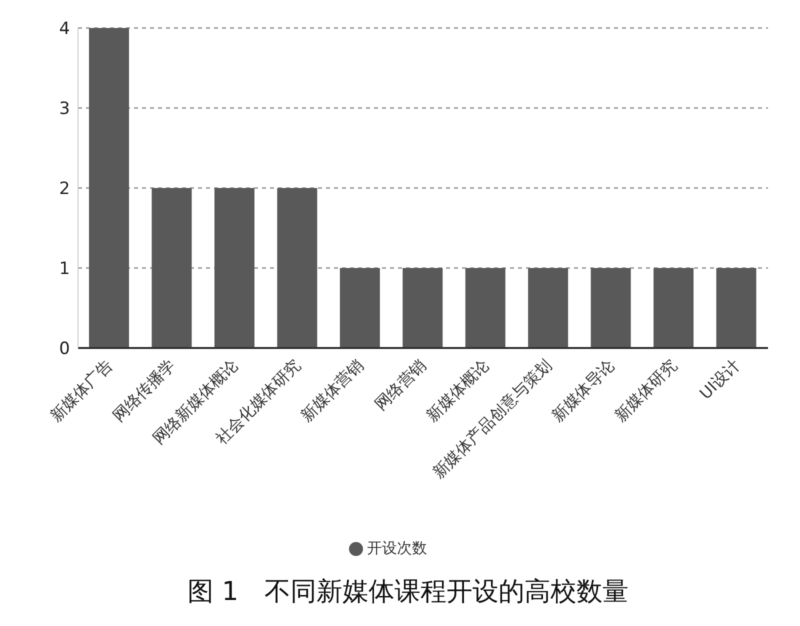 This screenshot has height=626, width=800. What do you see at coordinates (408, 592) in the screenshot?
I see `text: 图 1 不同新媒体课程开设的高校数量` at bounding box center [408, 592].